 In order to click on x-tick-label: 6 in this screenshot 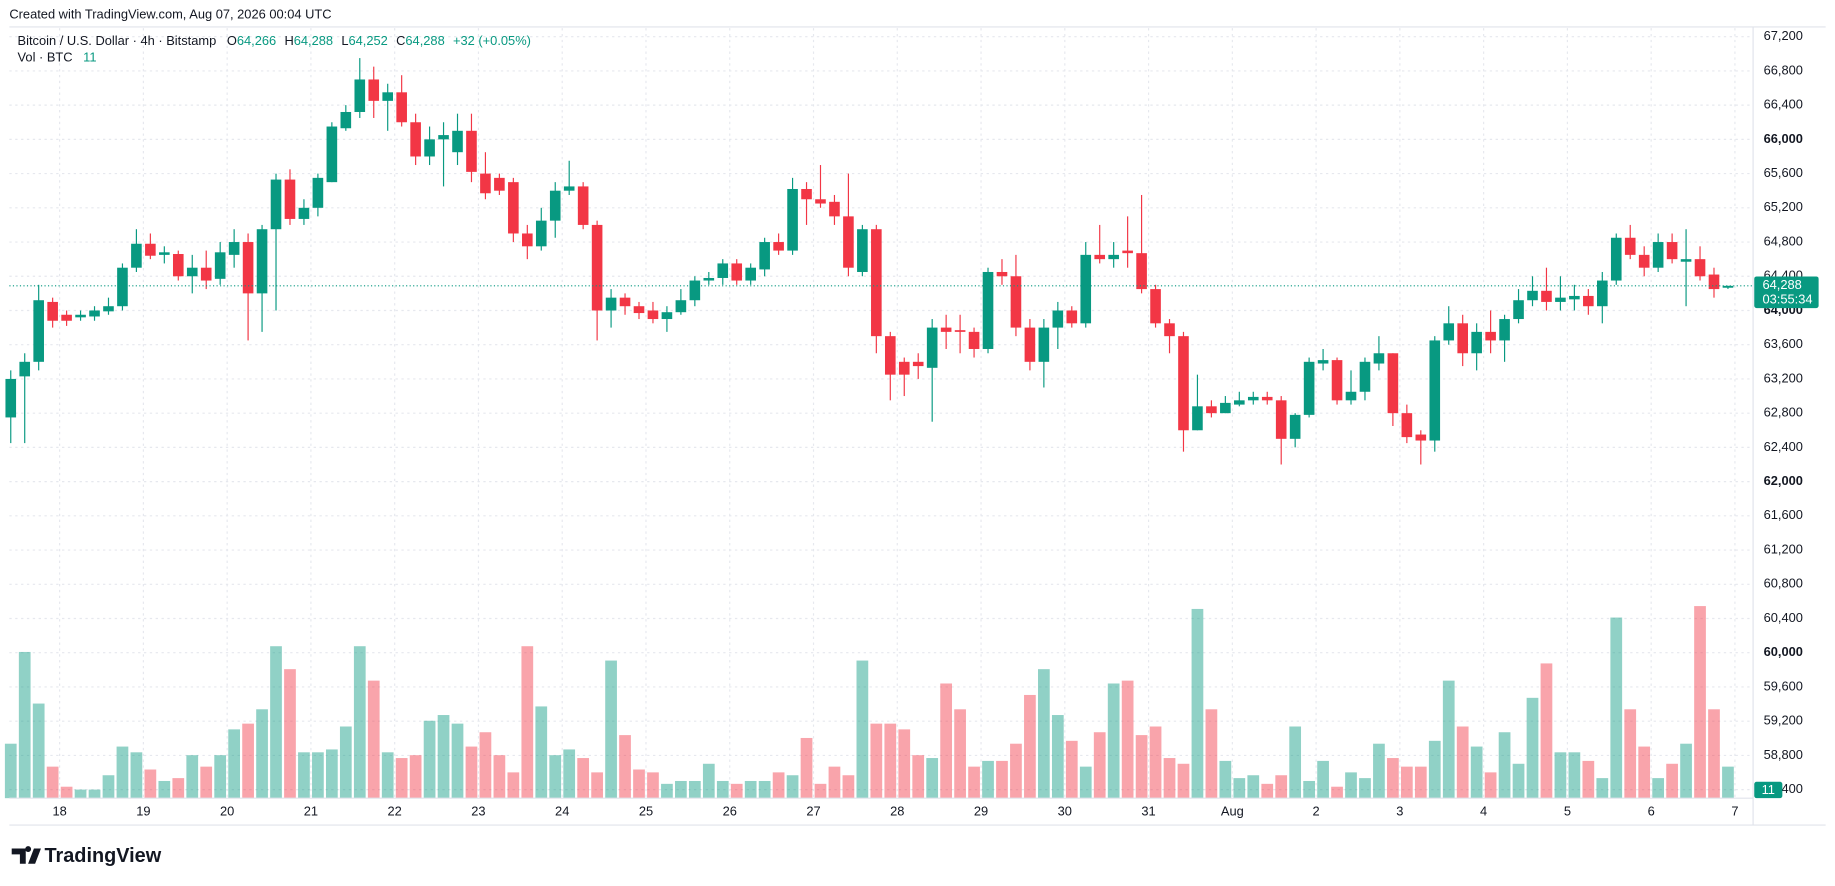, I will do `click(1651, 811)`.